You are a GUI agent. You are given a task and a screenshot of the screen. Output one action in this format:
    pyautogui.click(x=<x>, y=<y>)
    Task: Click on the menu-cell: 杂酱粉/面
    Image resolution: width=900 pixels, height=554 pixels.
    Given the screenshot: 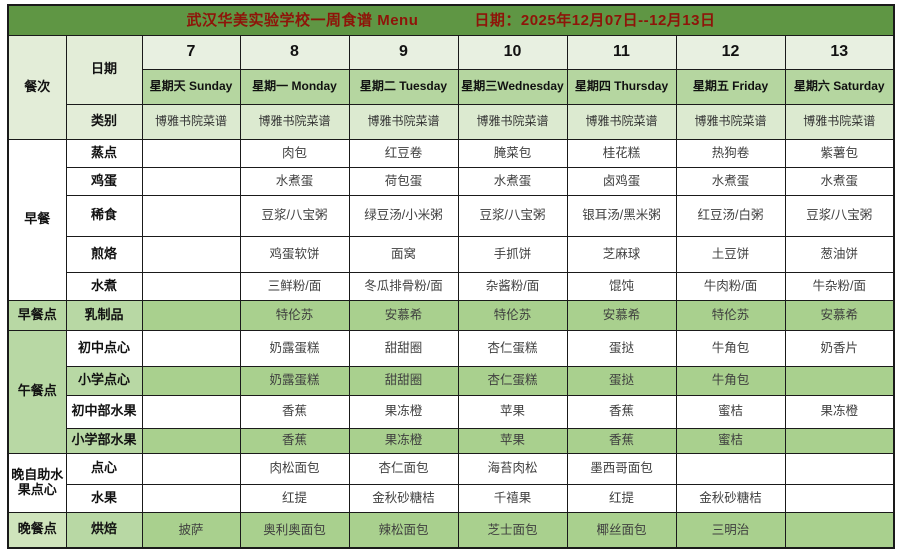 What is the action you would take?
    pyautogui.click(x=512, y=286)
    